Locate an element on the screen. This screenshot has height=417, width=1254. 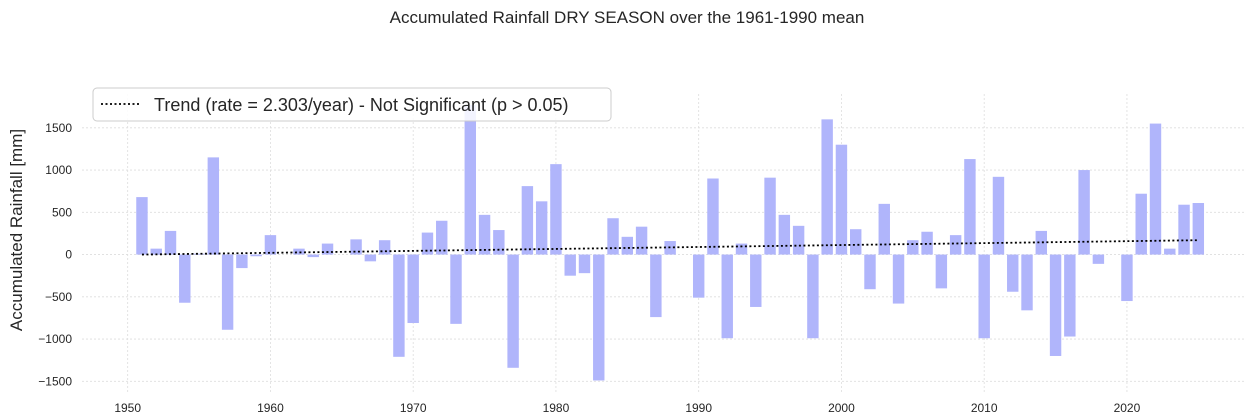
bar-2024 is located at coordinates (1184, 229).